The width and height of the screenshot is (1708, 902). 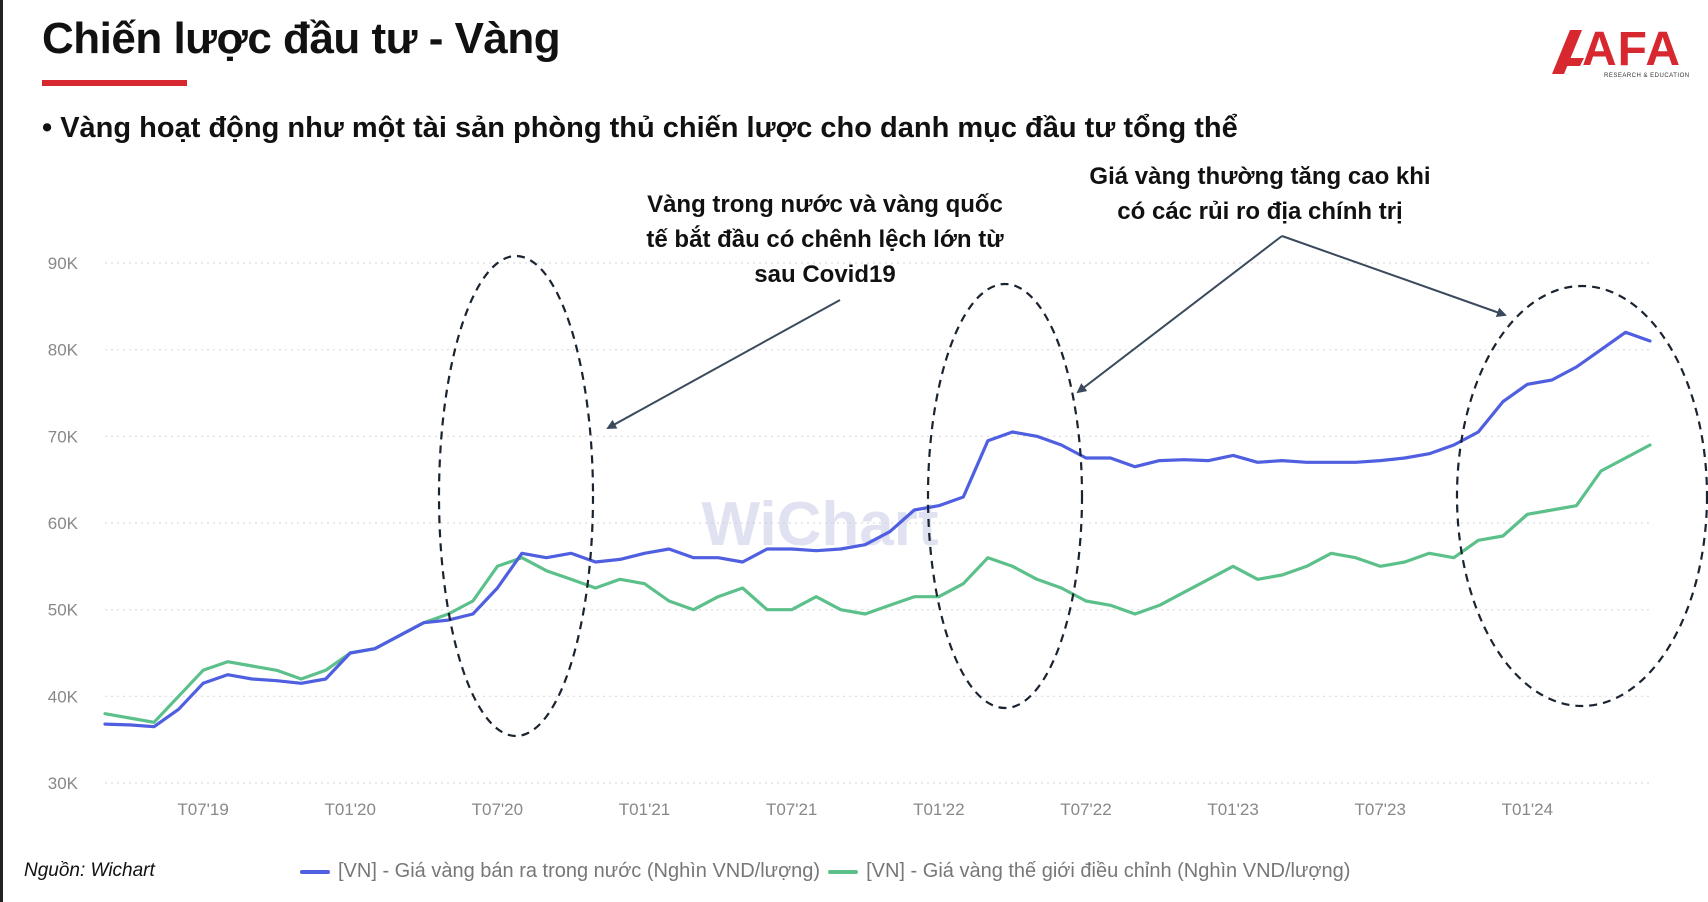 I want to click on page-title: Chiến lược đầu tư - Vàng, so click(x=301, y=38).